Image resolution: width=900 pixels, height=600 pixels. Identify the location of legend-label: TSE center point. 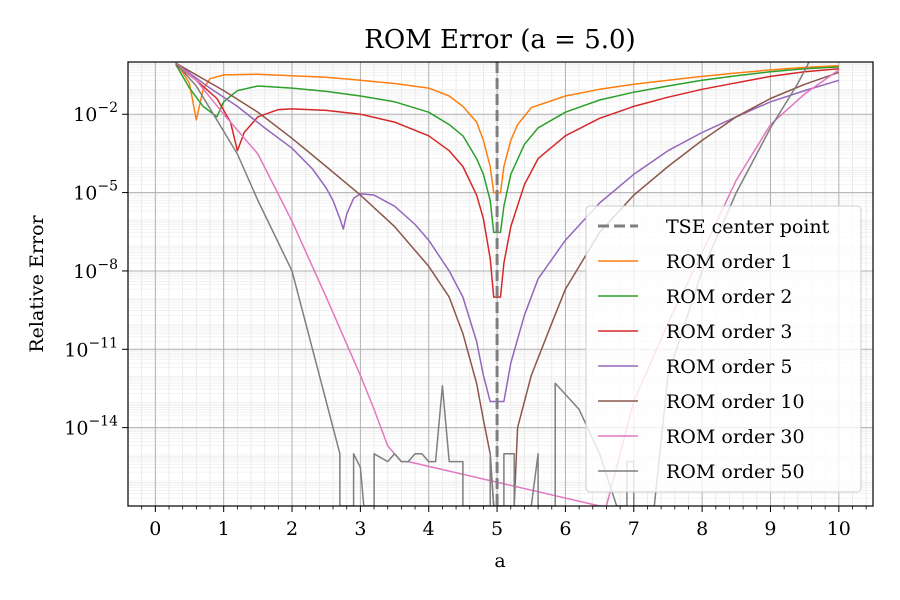
(748, 227).